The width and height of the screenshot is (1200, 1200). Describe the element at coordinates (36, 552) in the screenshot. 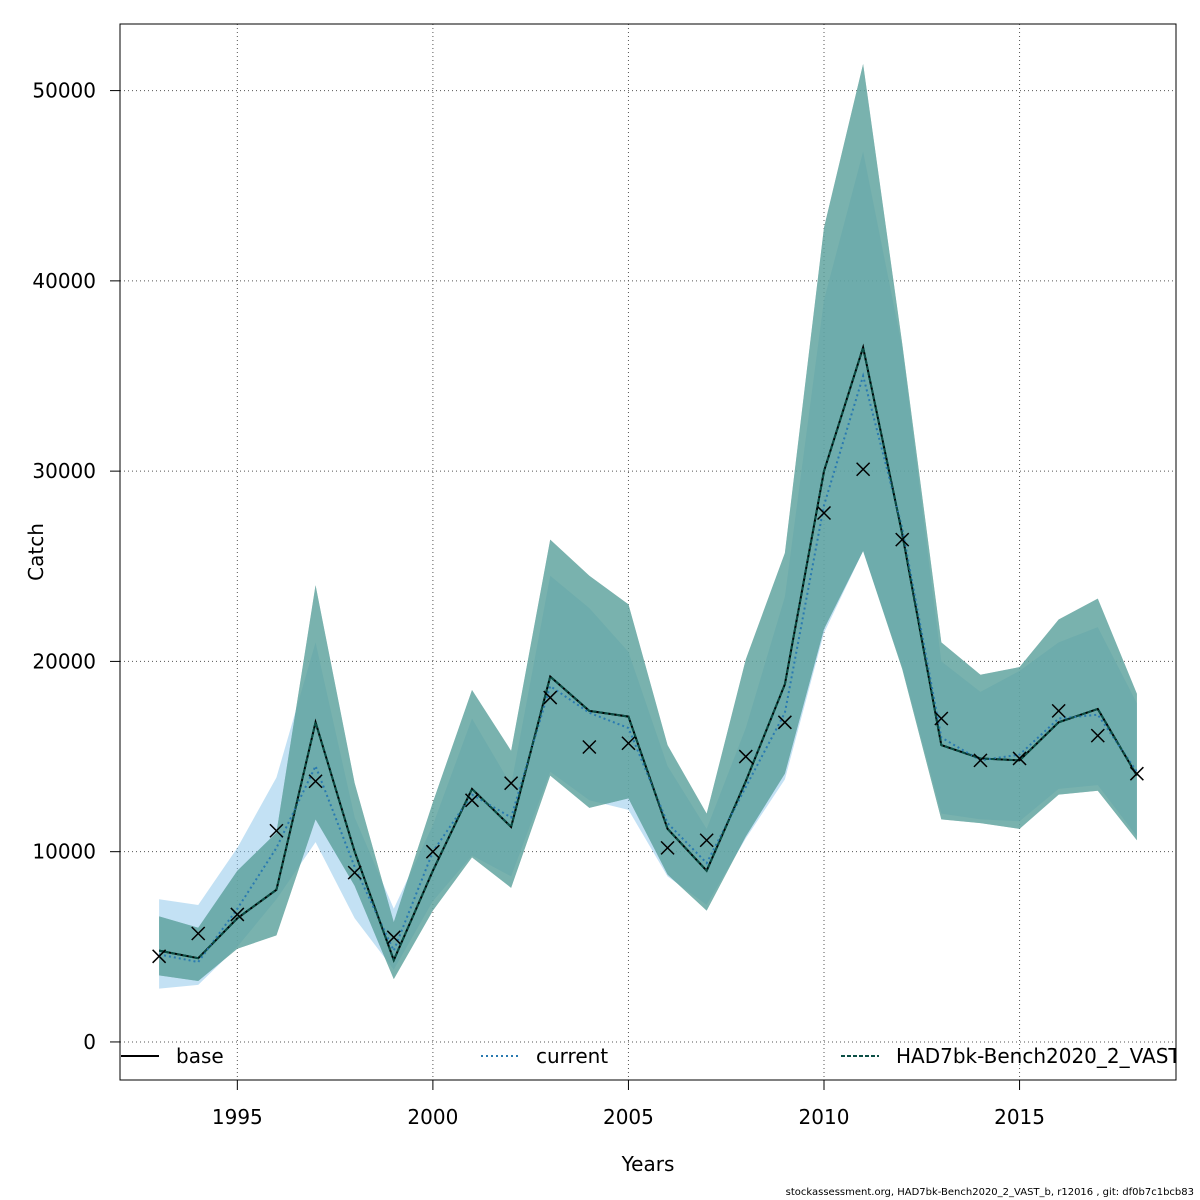

I see `y-axis-title: Catch` at that location.